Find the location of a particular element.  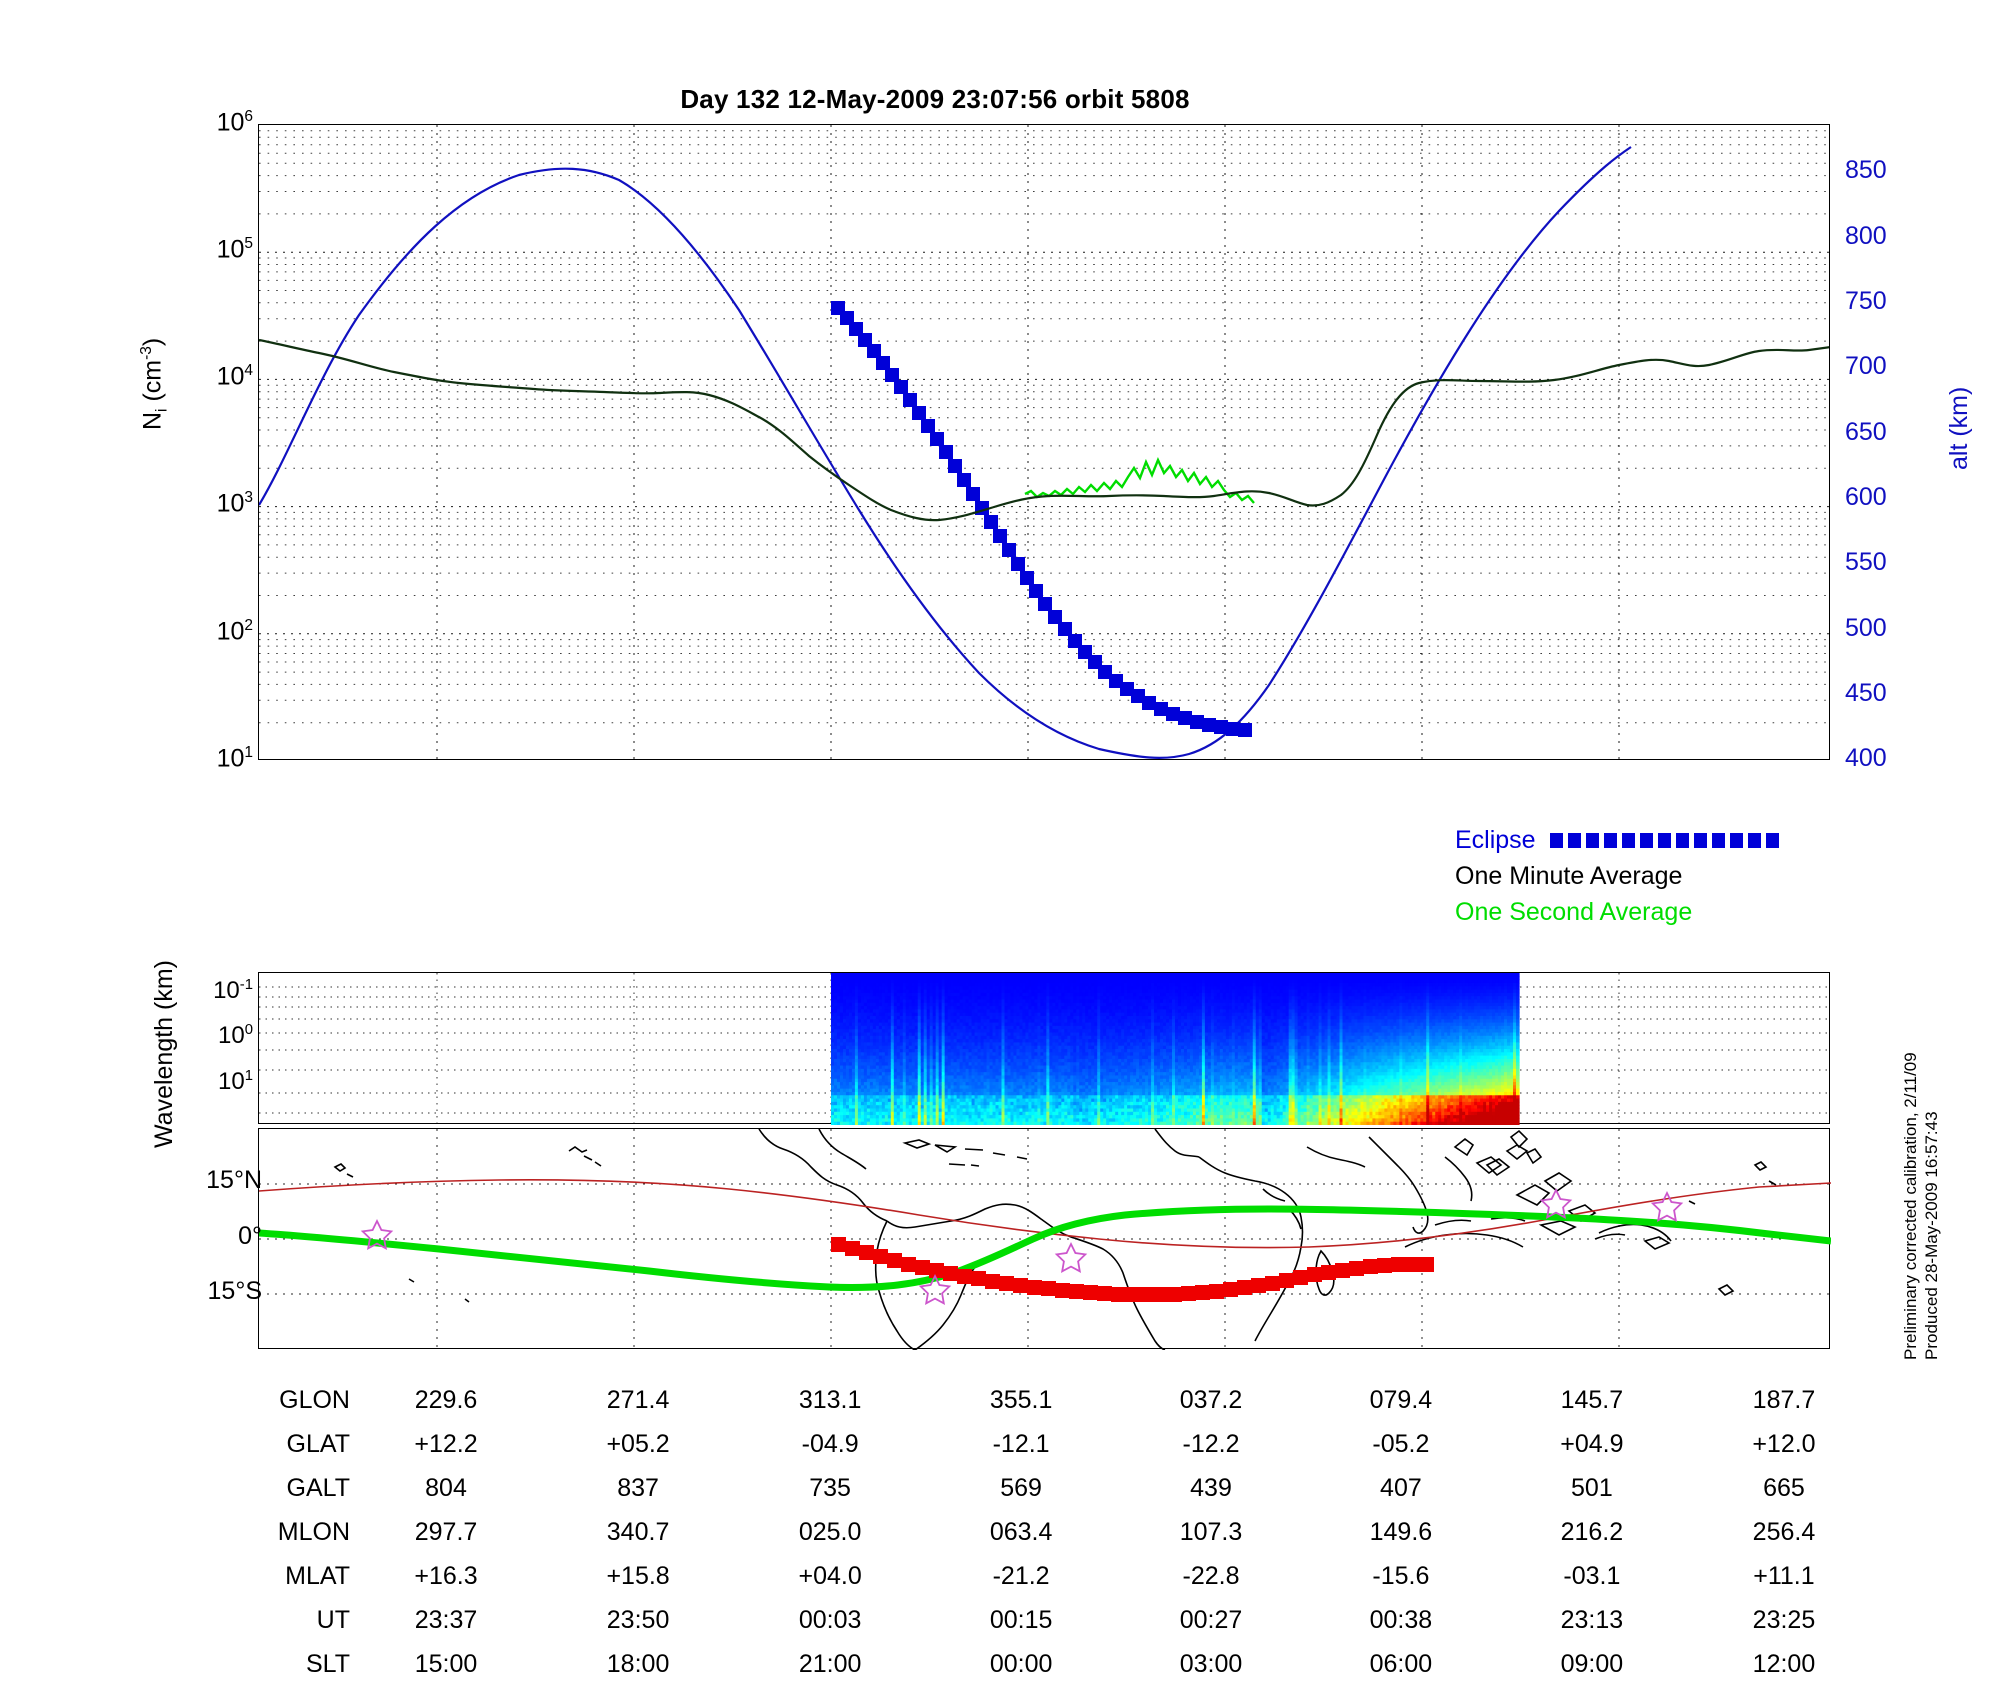

mlat-col-7: -03.1 is located at coordinates (1592, 1575).